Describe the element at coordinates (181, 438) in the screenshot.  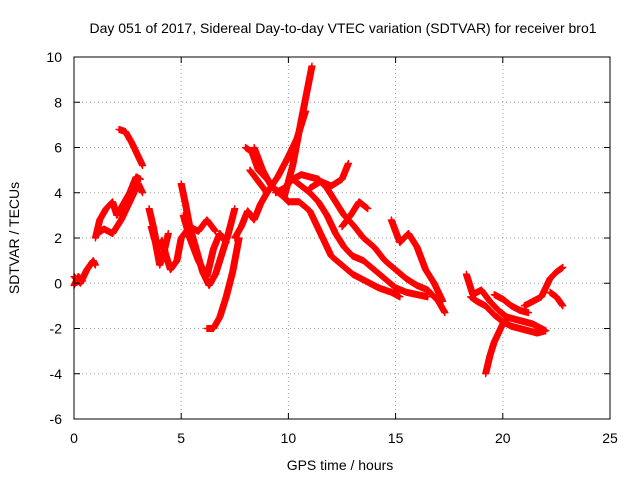
I see `x-tick-label: 5` at that location.